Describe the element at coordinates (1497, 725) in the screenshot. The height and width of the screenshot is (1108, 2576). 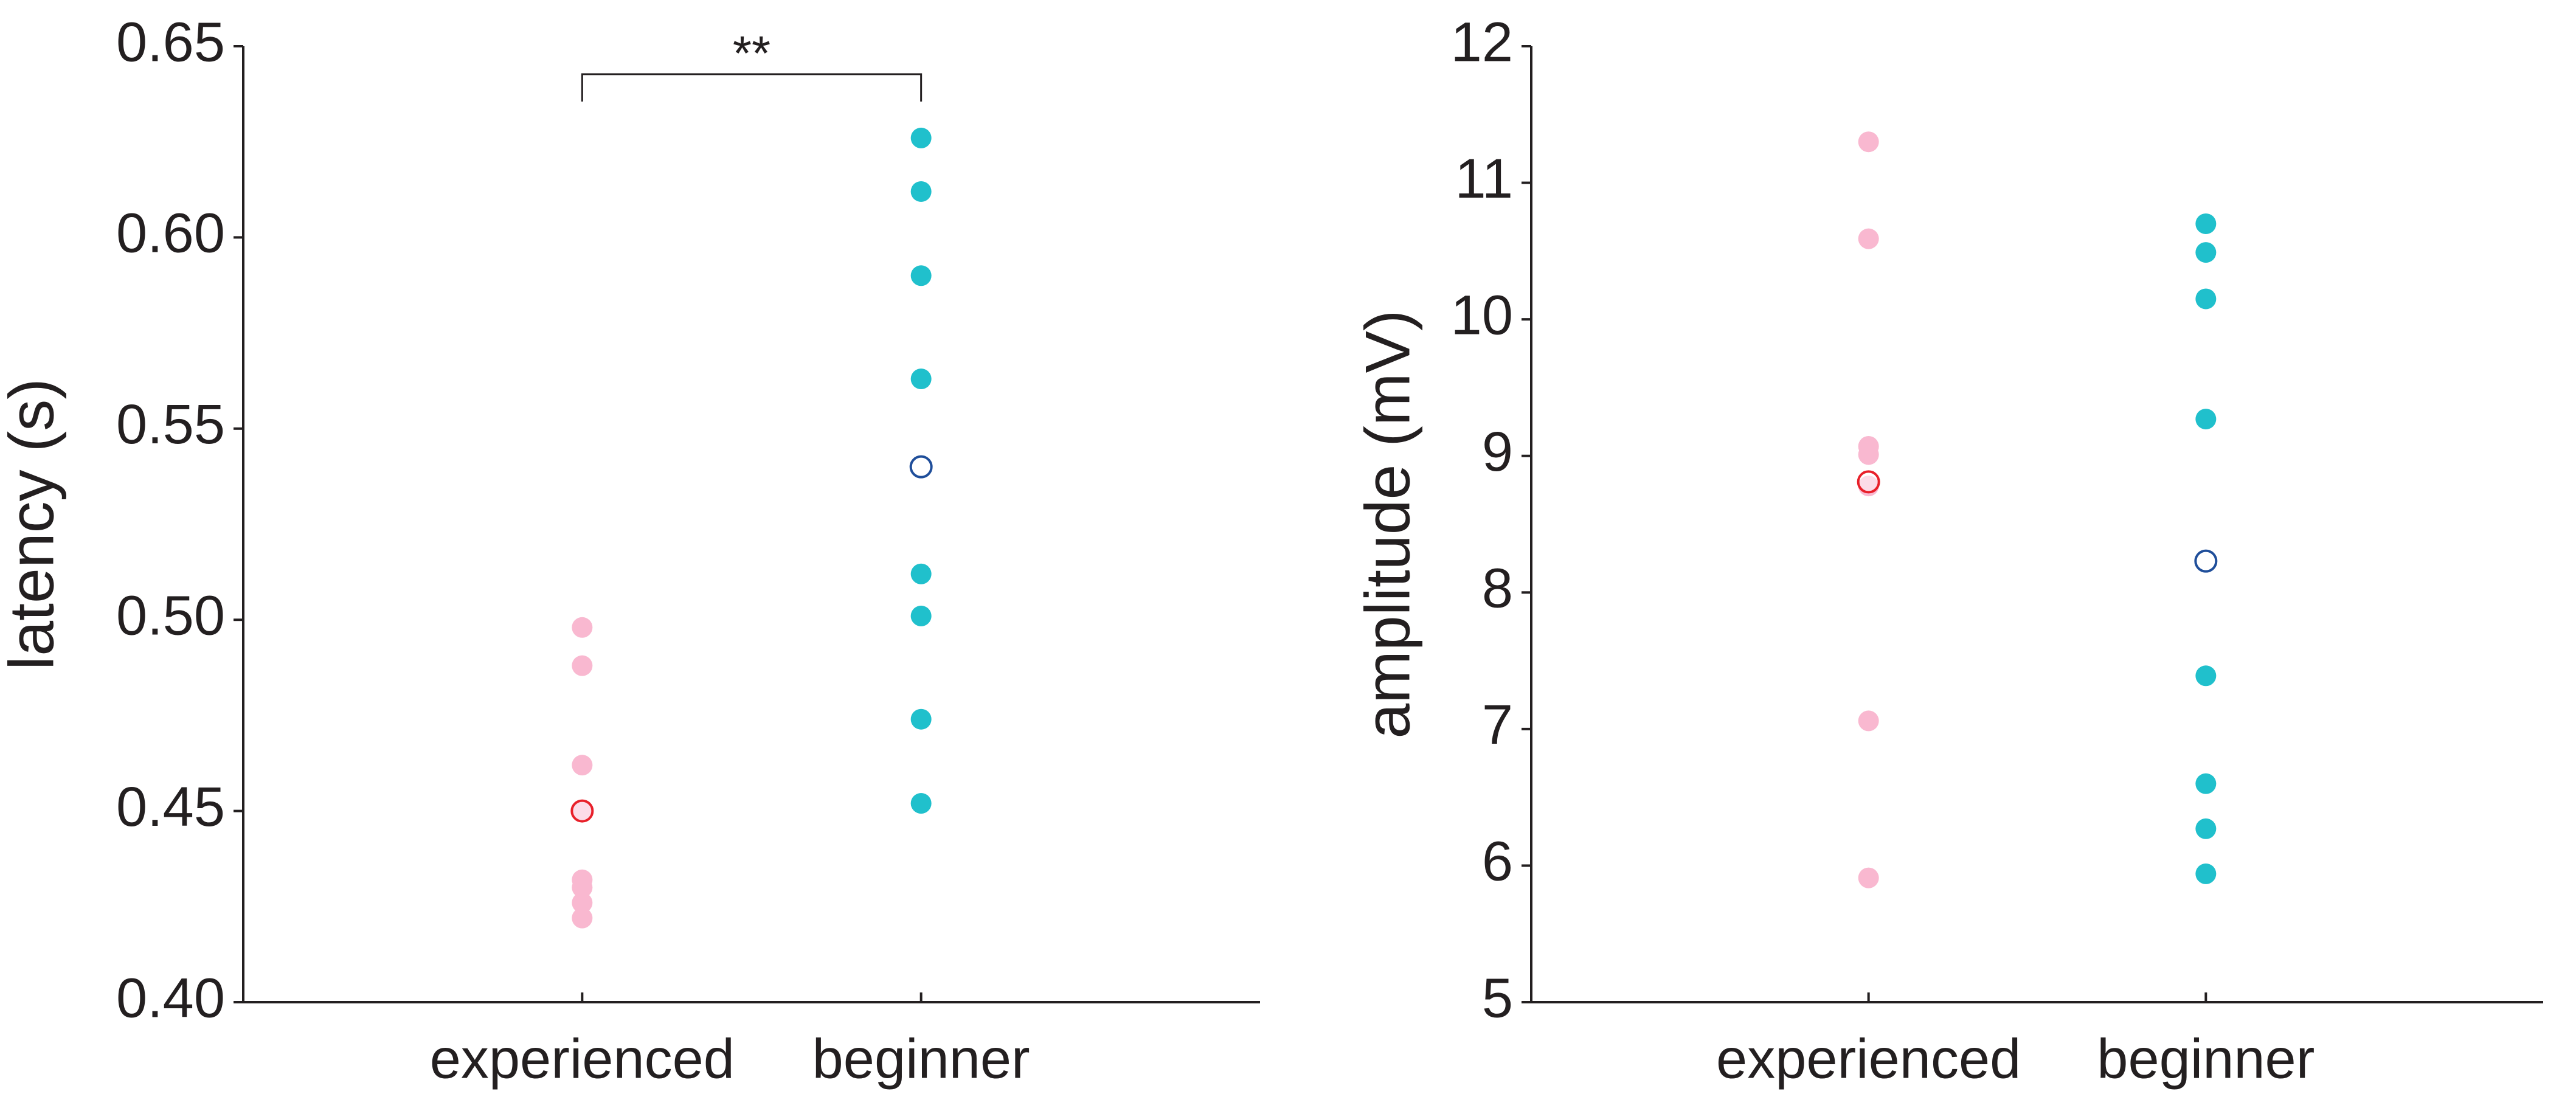
I see `y-tick-label: 7` at that location.